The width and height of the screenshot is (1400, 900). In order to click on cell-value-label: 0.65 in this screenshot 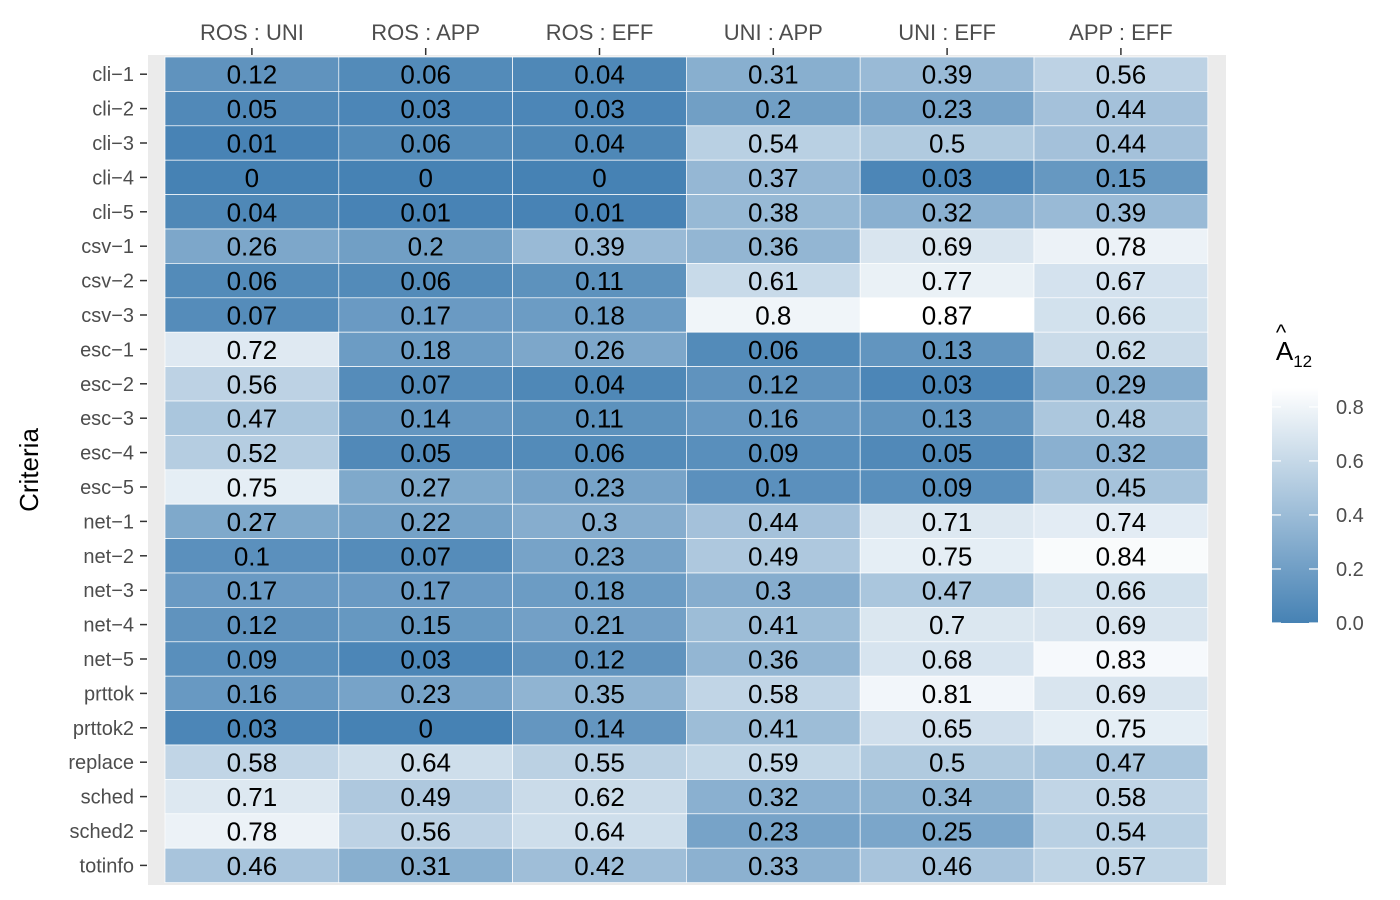, I will do `click(947, 728)`.